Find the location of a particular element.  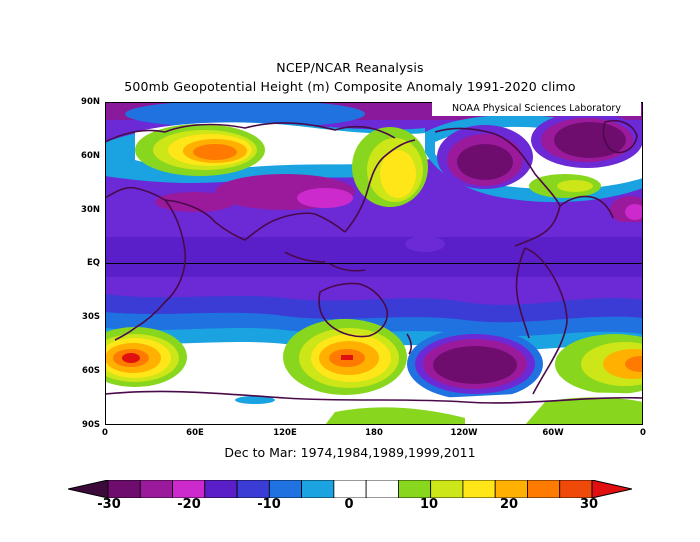

colorbar-over-arrow is located at coordinates (611, 489).